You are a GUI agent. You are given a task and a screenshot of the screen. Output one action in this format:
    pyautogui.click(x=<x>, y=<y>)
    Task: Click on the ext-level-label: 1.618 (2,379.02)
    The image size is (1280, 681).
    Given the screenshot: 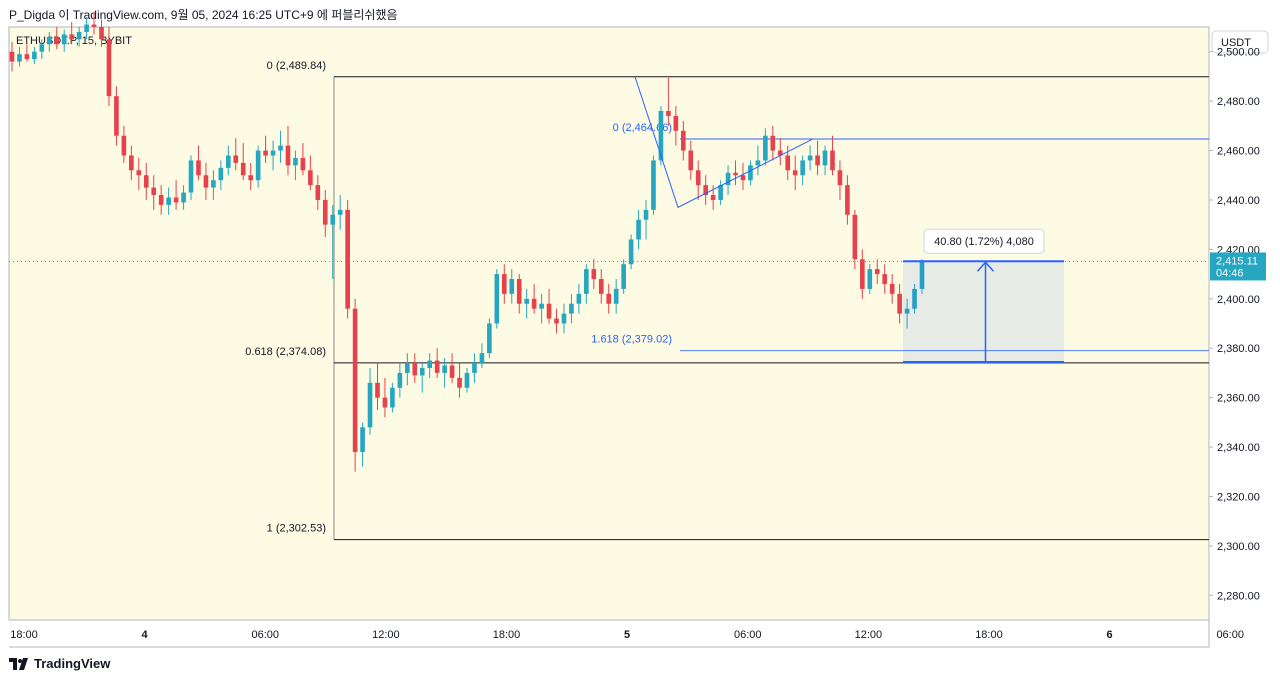 What is the action you would take?
    pyautogui.click(x=631, y=340)
    